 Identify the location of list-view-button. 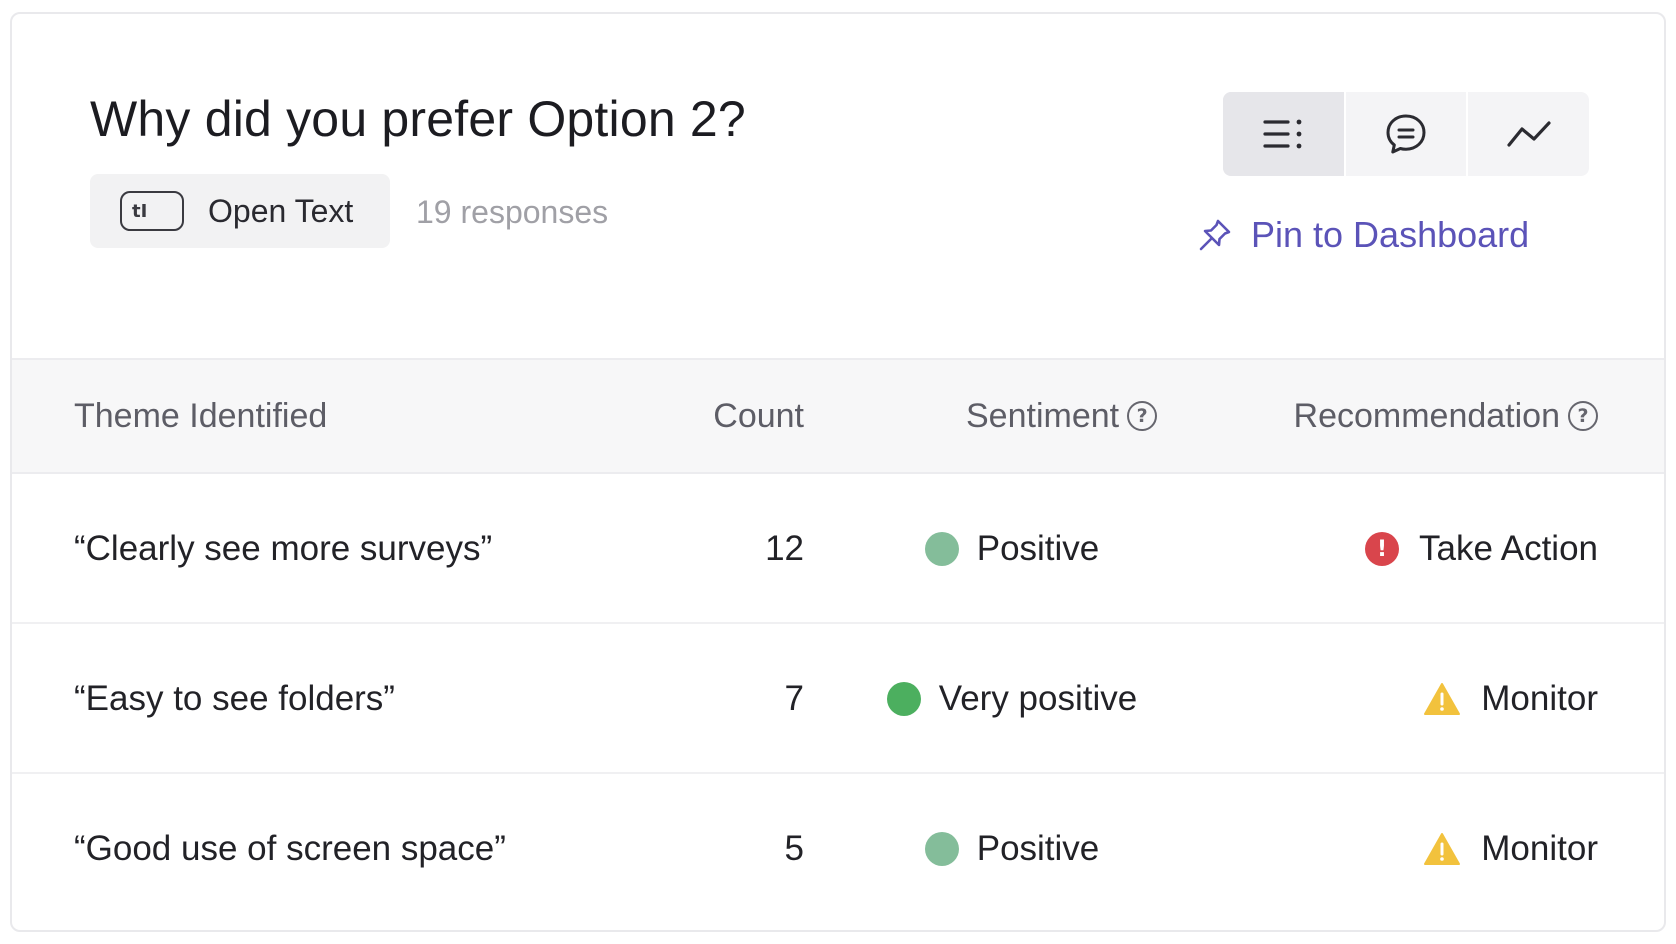
(1283, 134).